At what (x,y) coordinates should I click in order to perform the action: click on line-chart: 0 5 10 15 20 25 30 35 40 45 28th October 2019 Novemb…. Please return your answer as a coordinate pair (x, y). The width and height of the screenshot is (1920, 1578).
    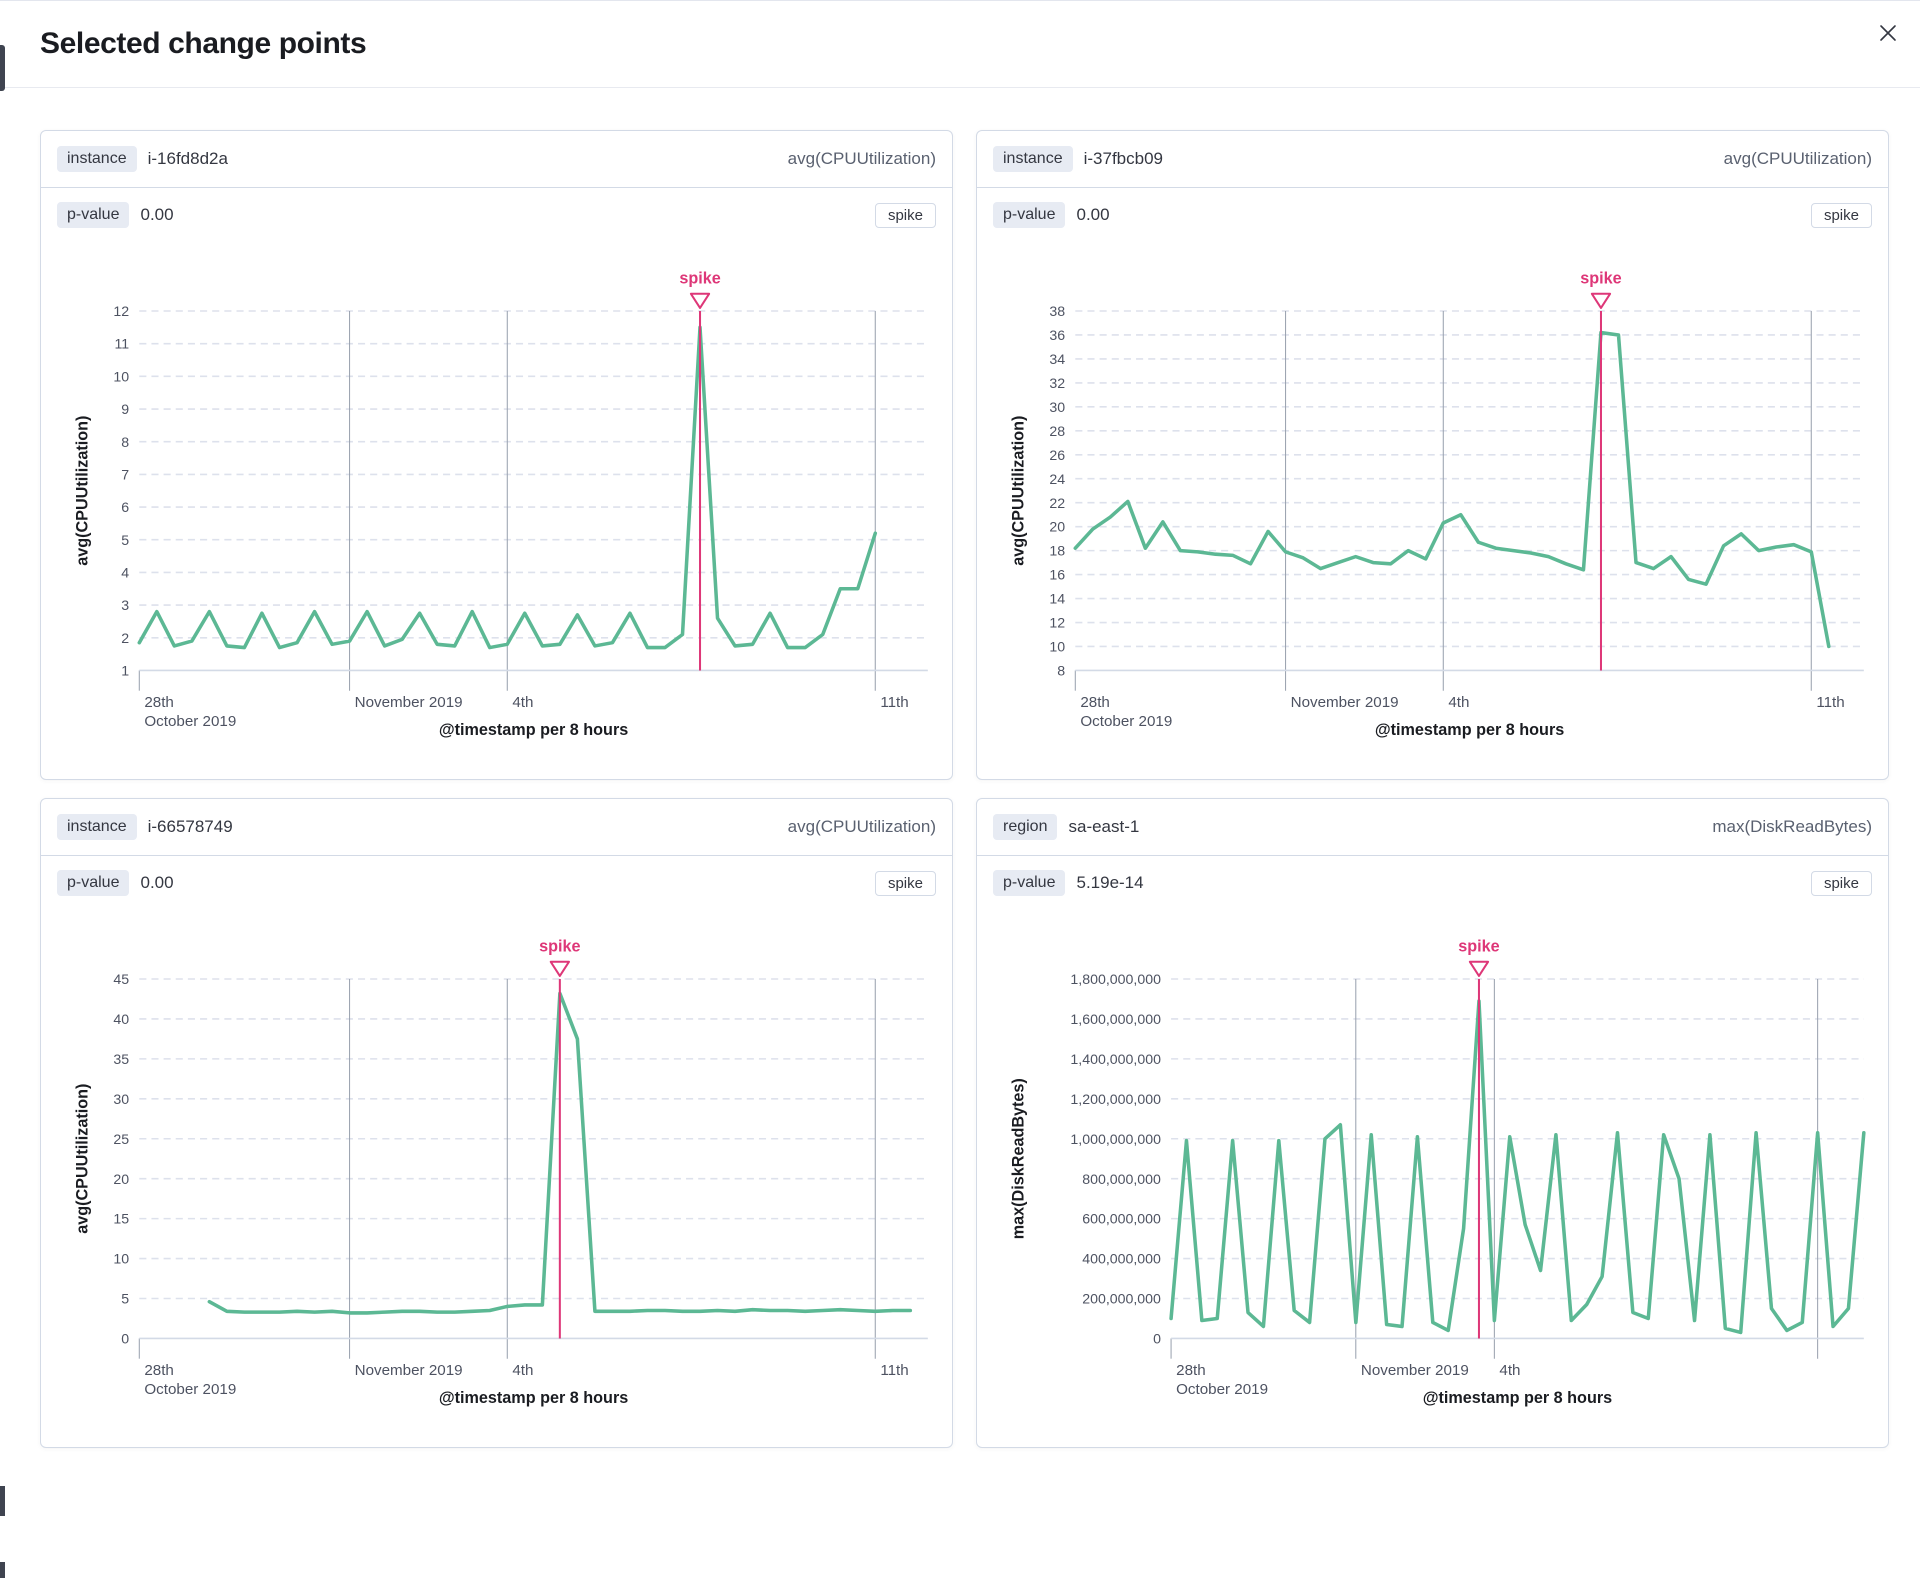
    Looking at the image, I should click on (500, 1172).